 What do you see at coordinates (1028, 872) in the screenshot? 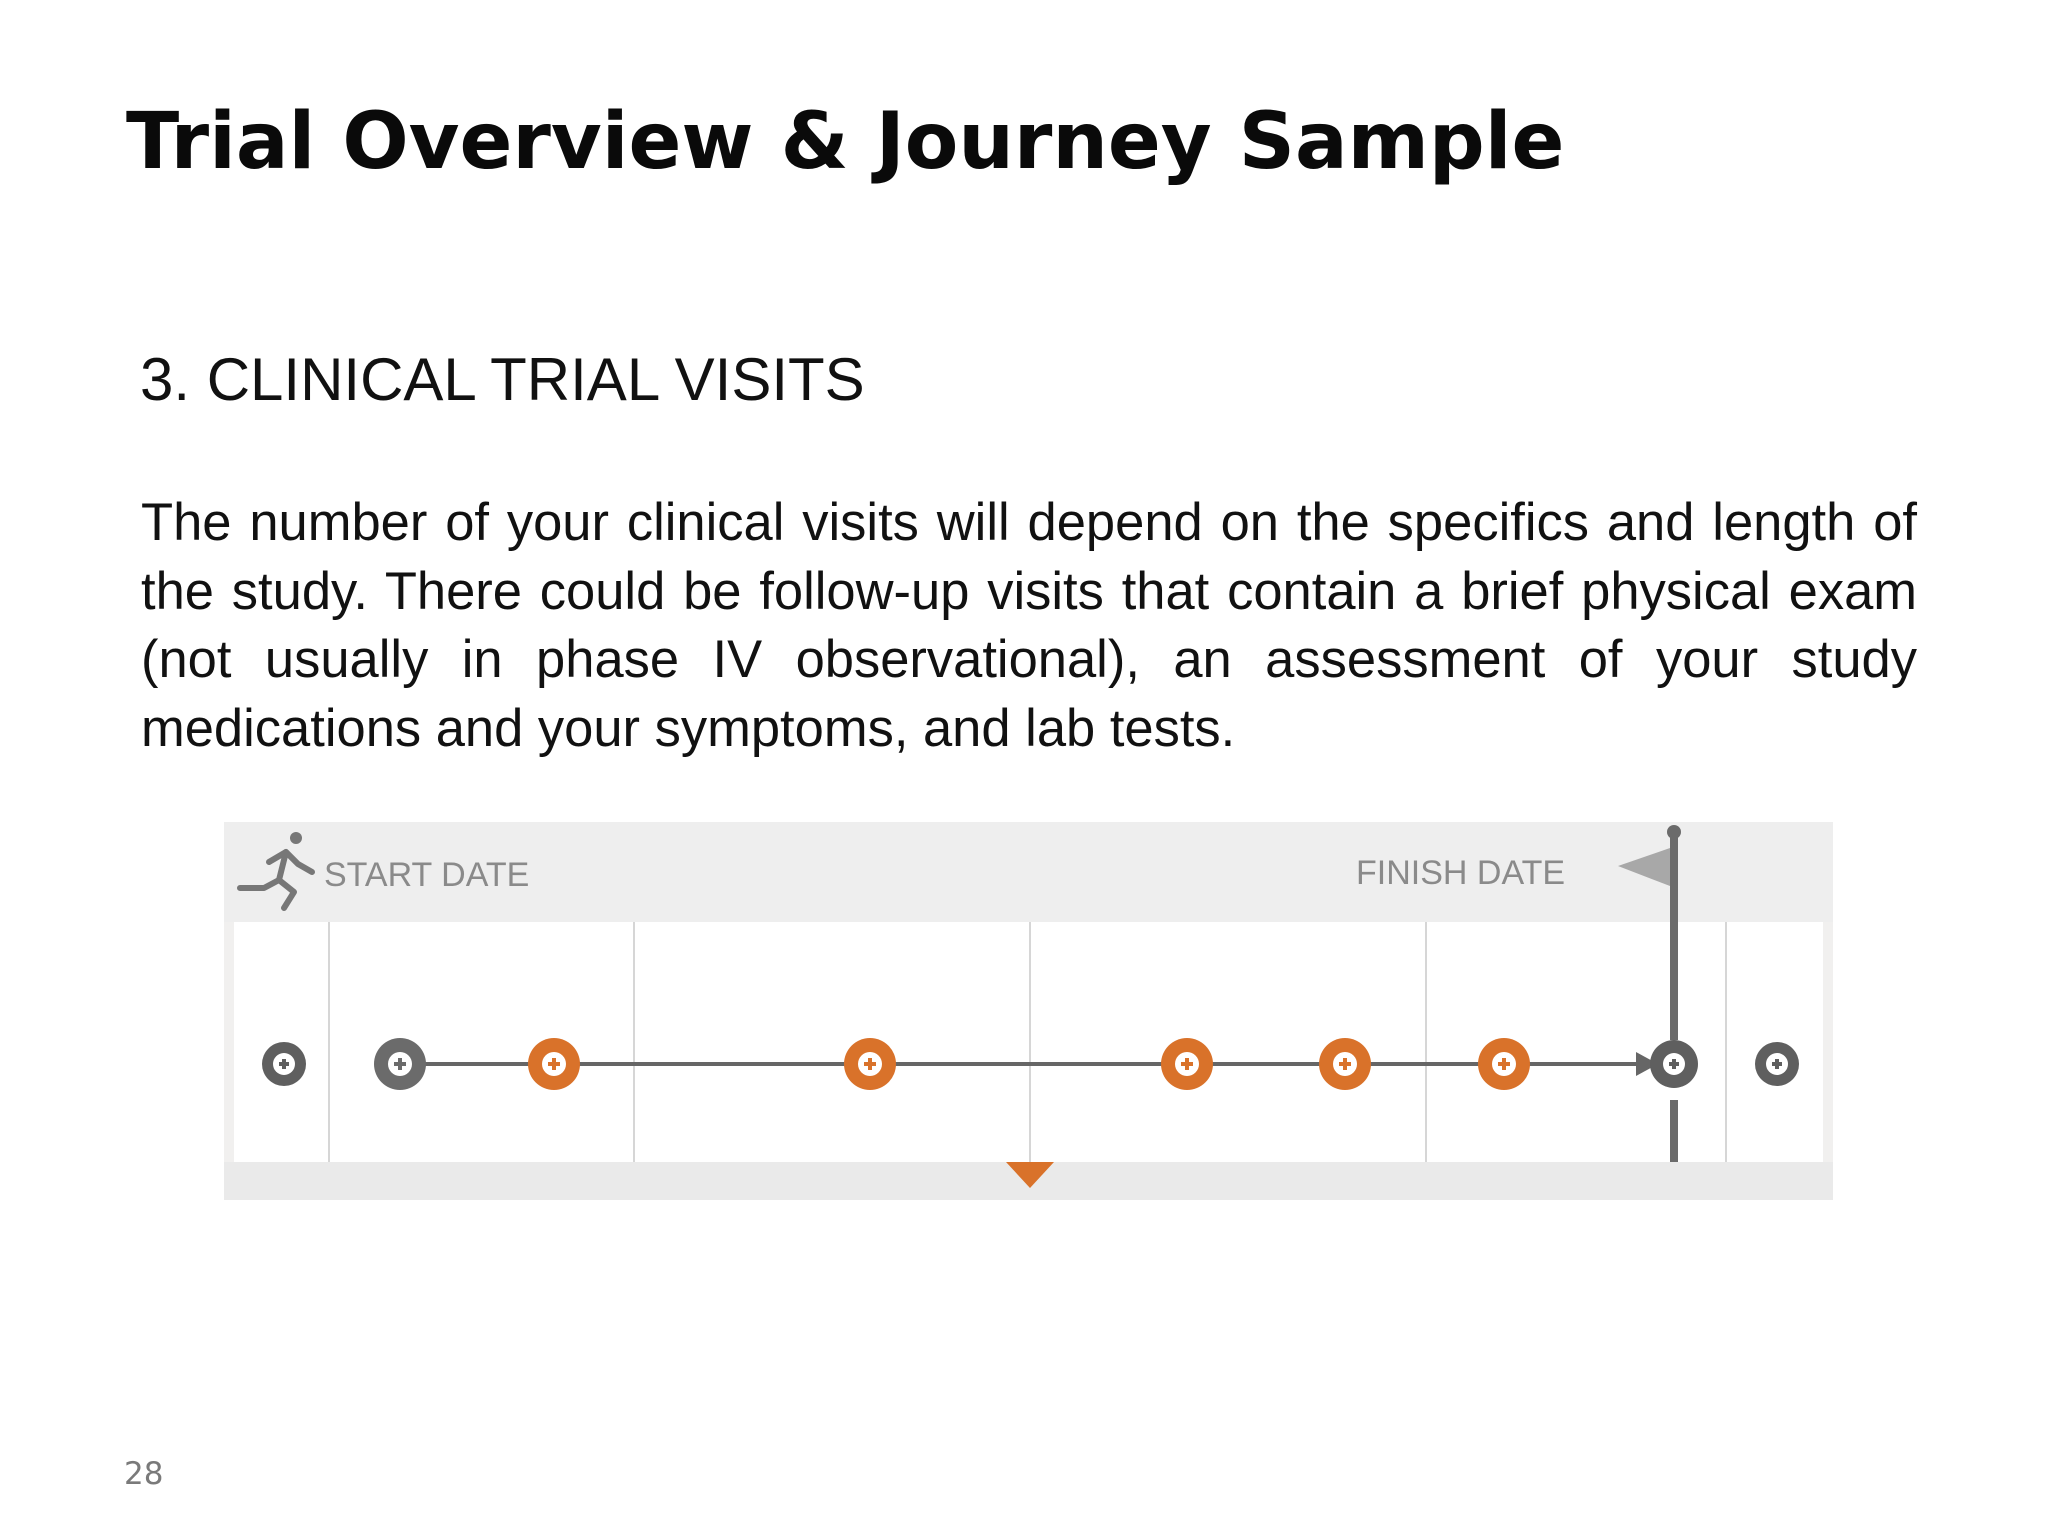
I see `timeline-header-band` at bounding box center [1028, 872].